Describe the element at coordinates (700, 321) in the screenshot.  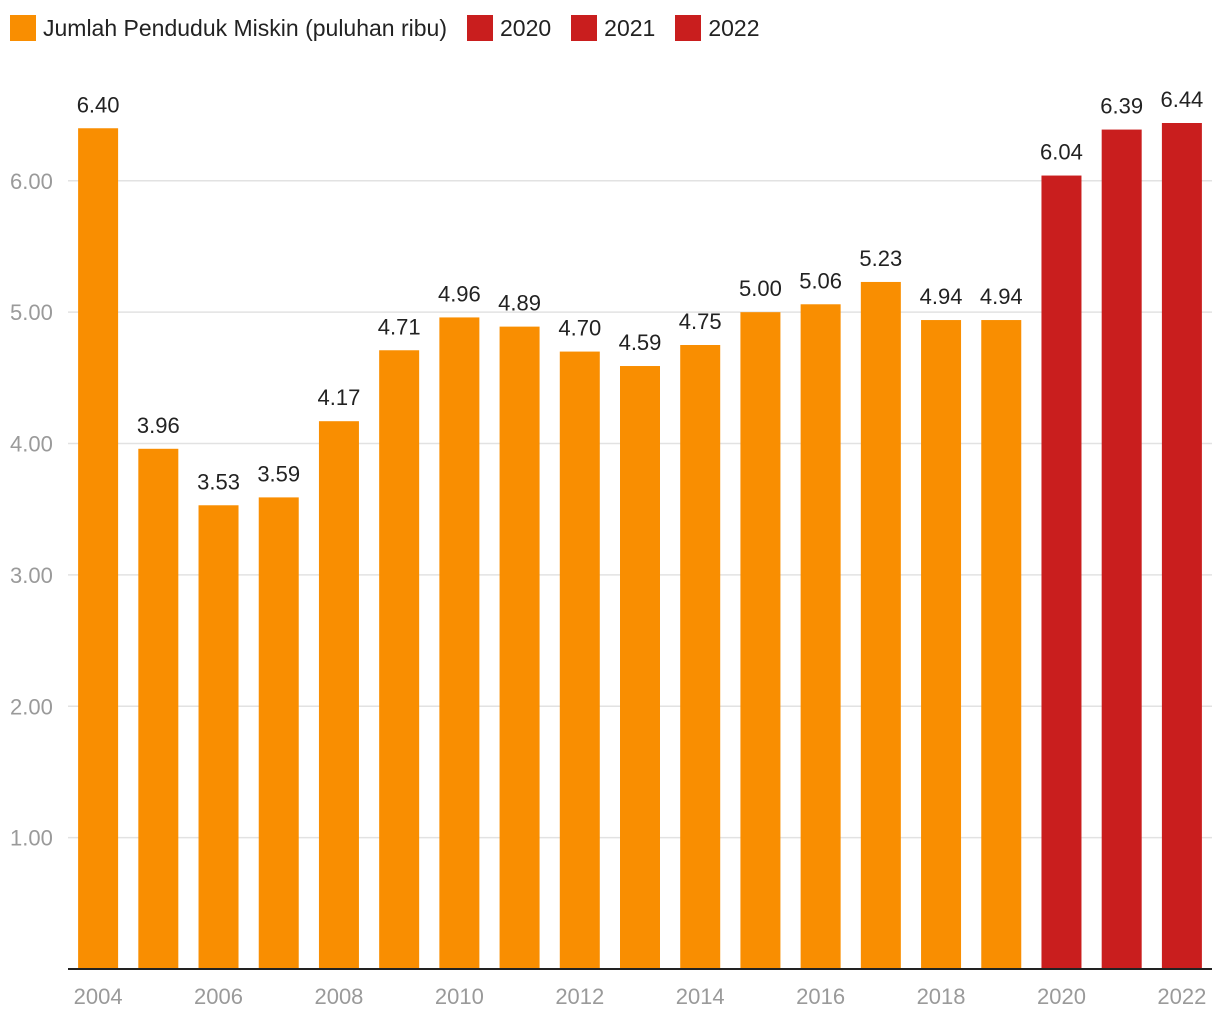
I see `data-label-2014: 4.75` at that location.